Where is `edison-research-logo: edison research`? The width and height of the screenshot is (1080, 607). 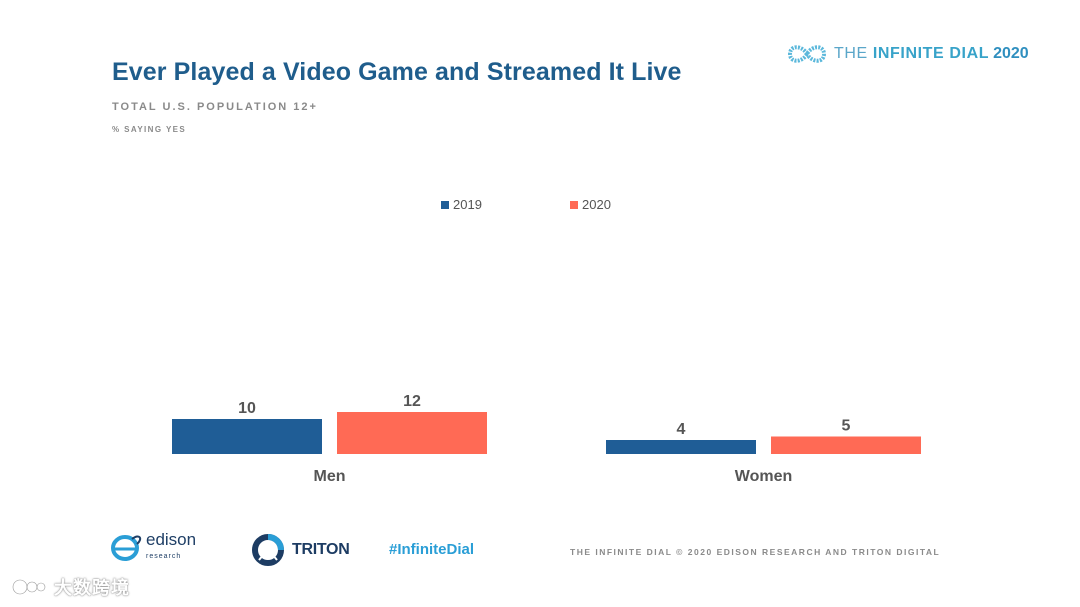 edison-research-logo: edison research is located at coordinates (153, 548).